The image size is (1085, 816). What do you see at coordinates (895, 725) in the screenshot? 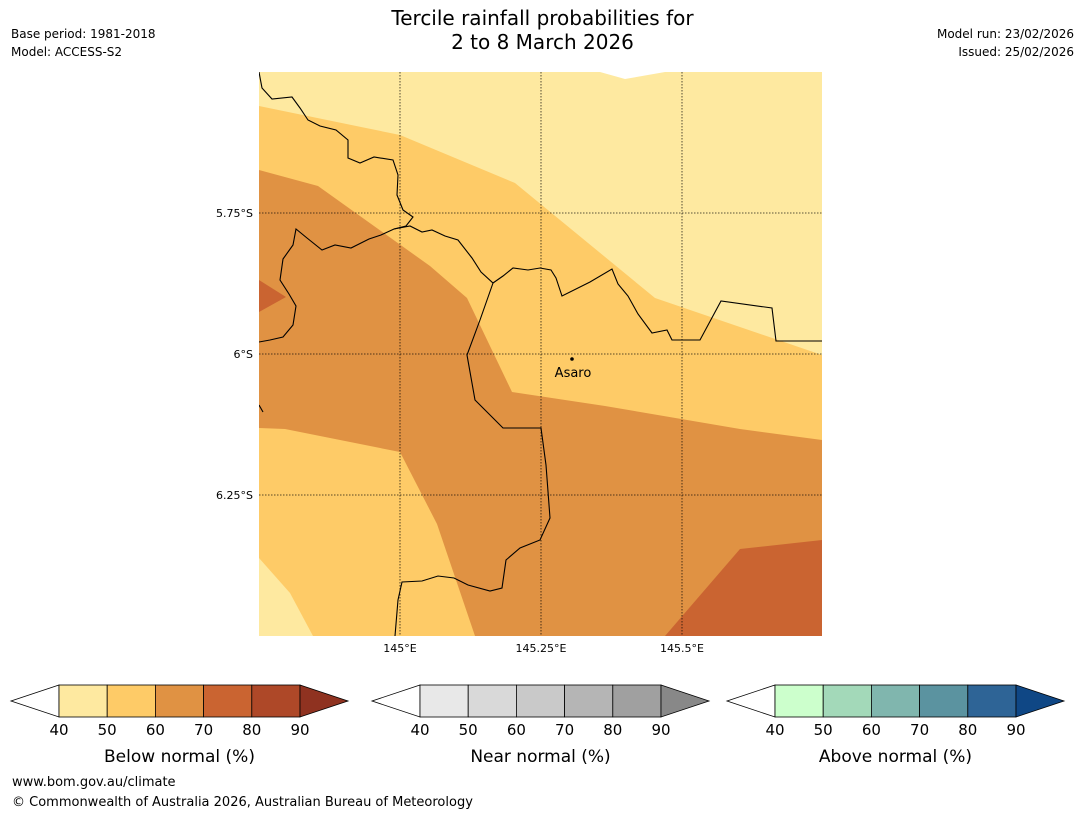
I see `colorbar: 40 50 60 70 80 90 Above normal (%)` at bounding box center [895, 725].